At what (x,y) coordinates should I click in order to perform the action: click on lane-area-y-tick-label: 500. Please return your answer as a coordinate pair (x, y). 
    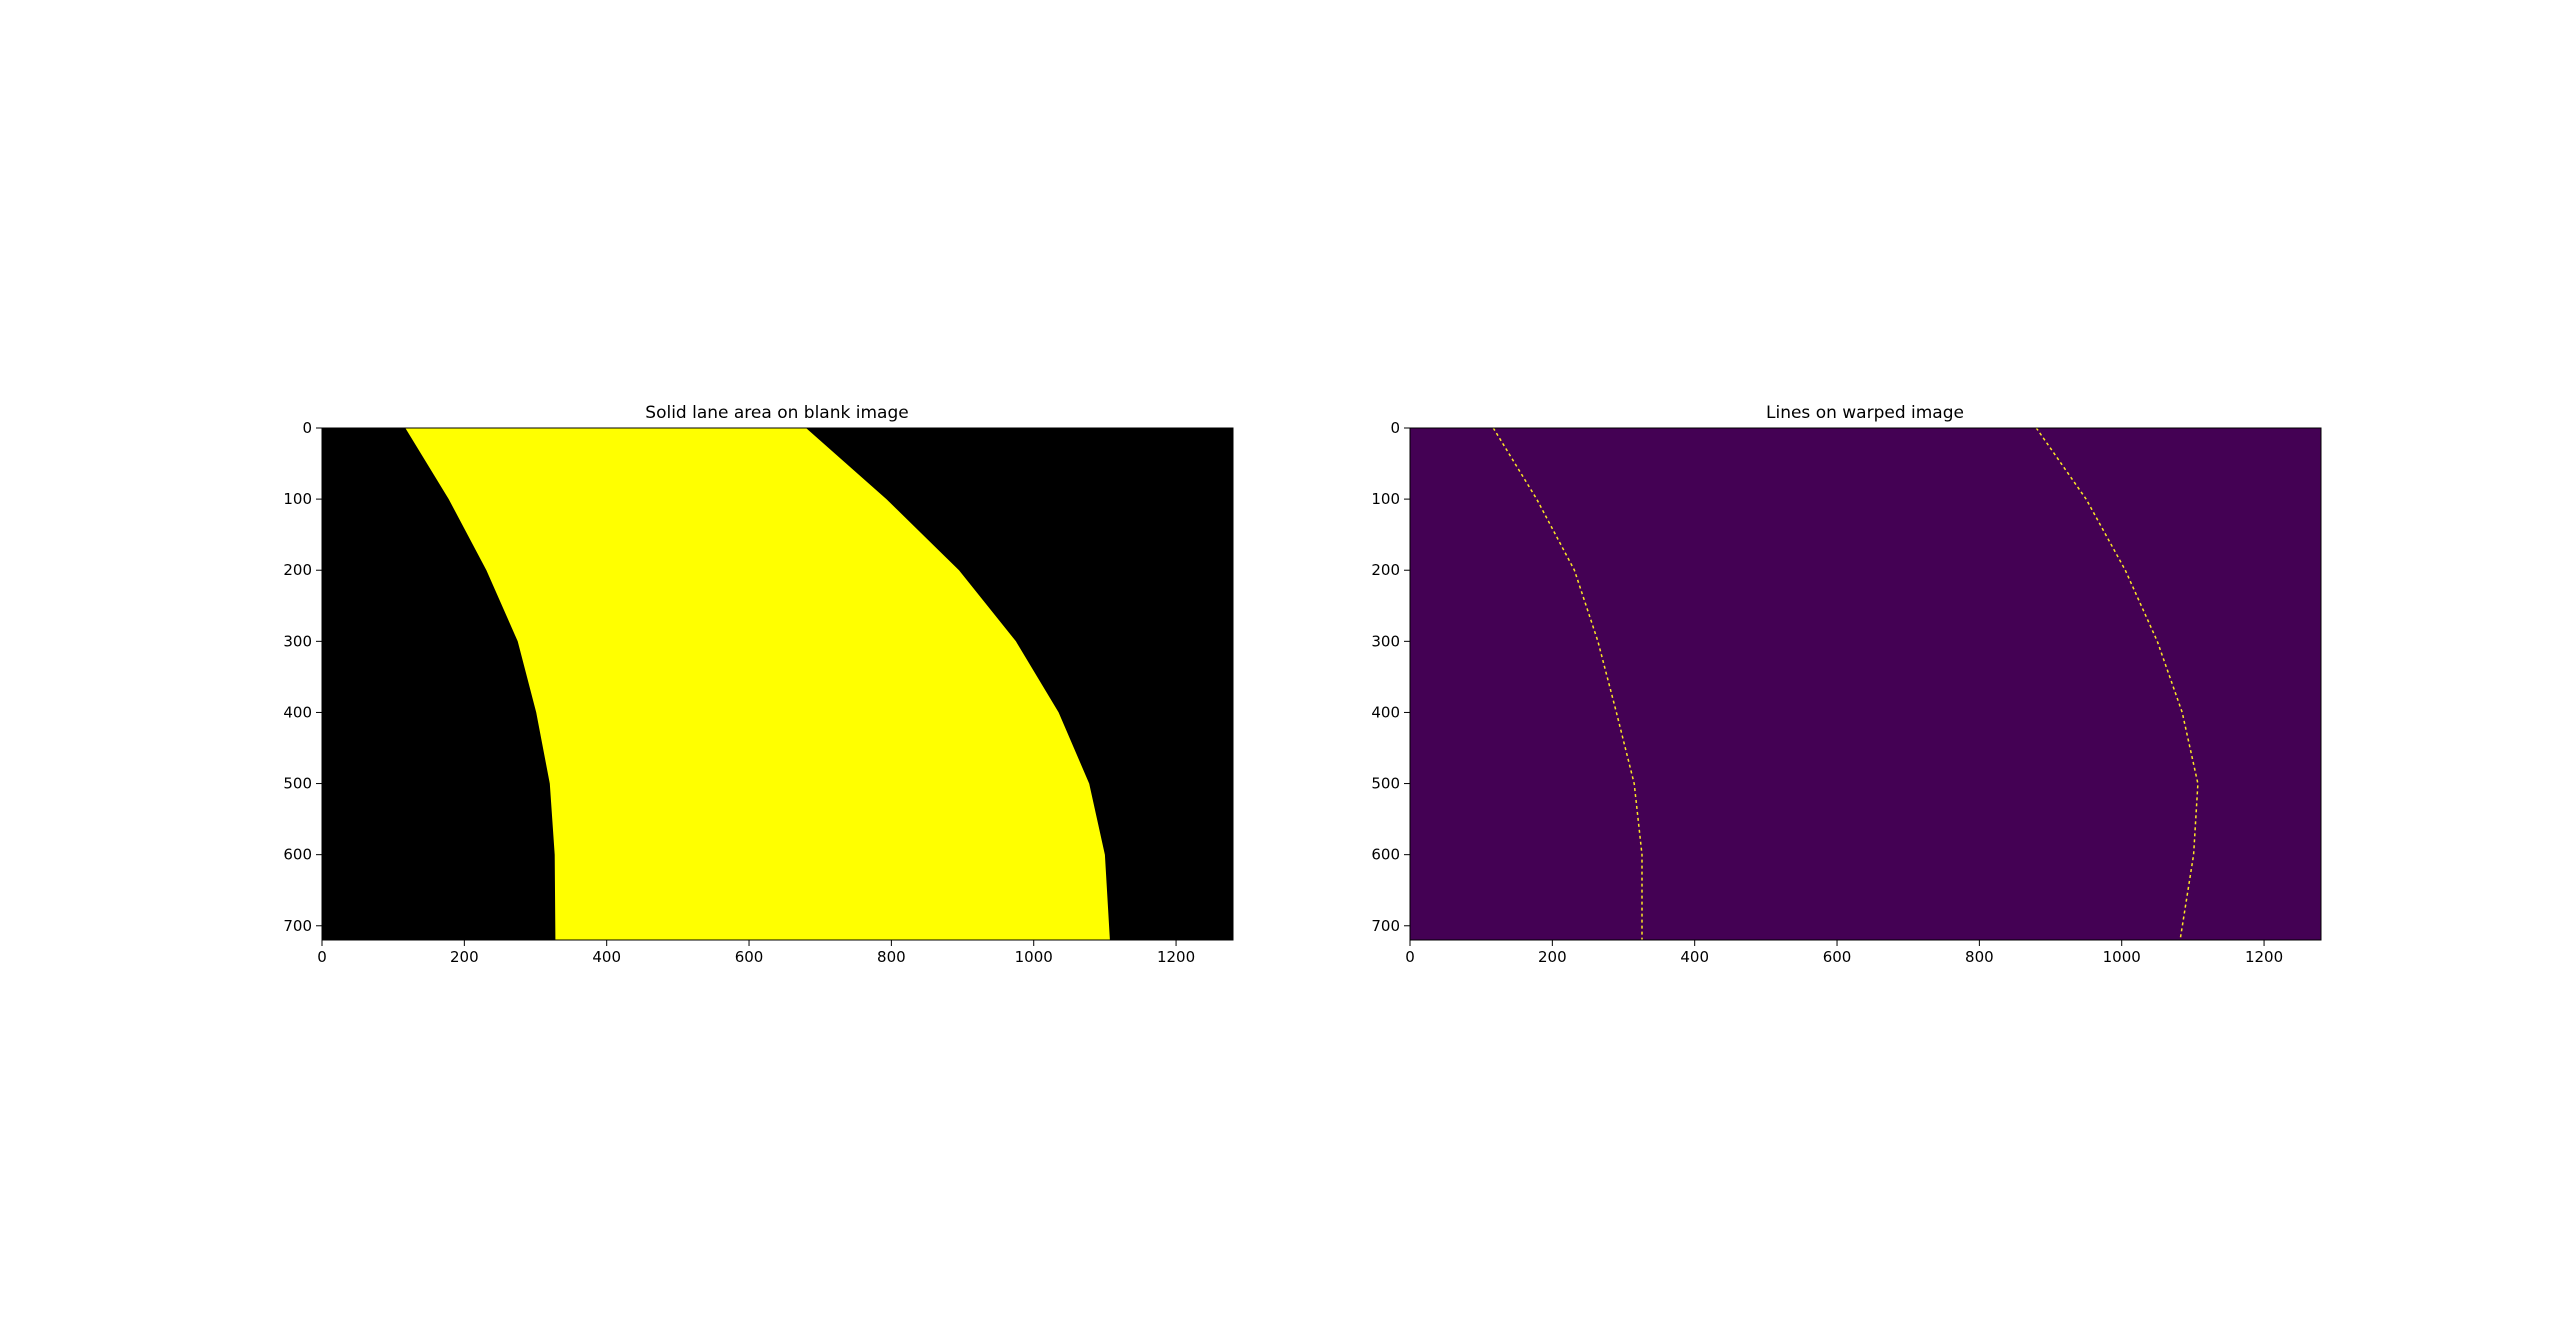
    Looking at the image, I should click on (297, 784).